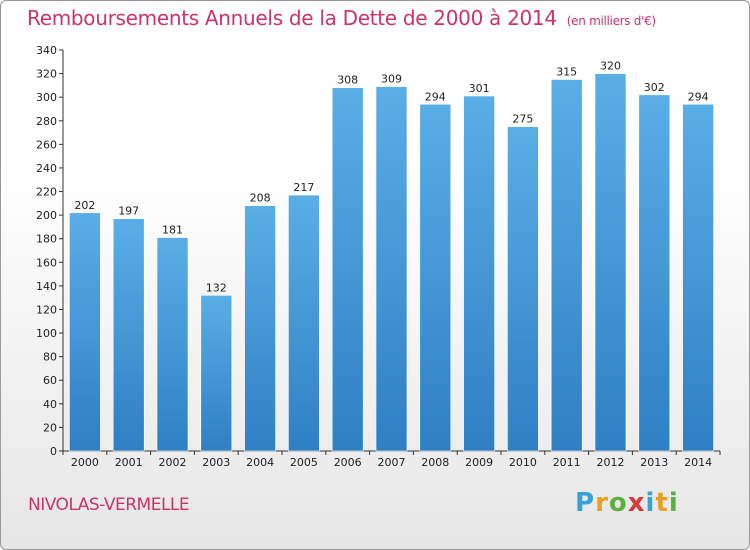 The width and height of the screenshot is (750, 550). I want to click on data-label: 320, so click(610, 66).